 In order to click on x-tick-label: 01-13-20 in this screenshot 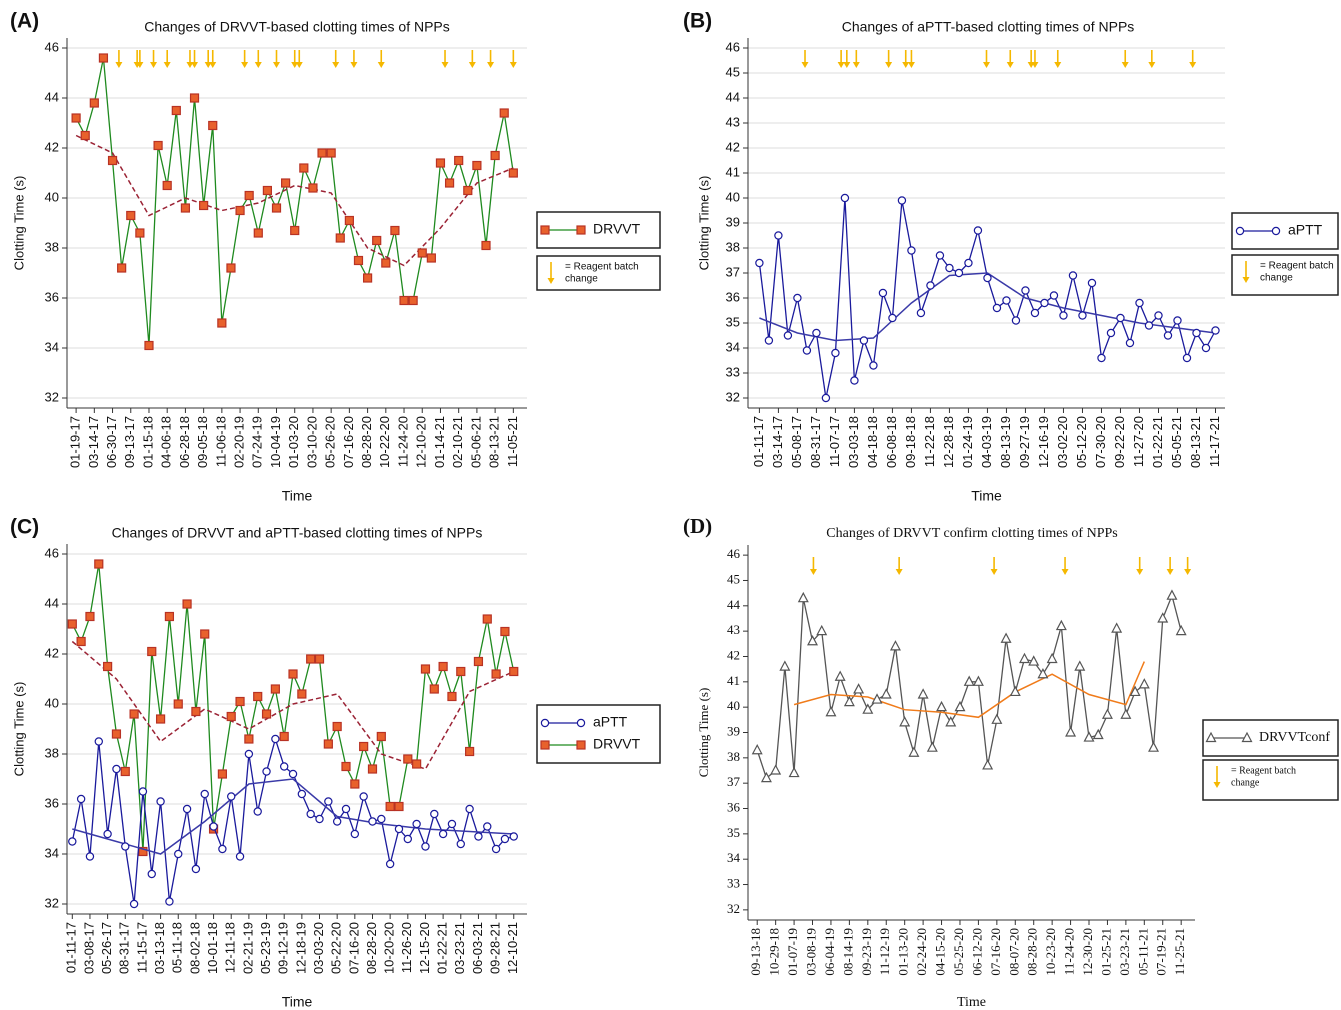, I will do `click(903, 952)`.